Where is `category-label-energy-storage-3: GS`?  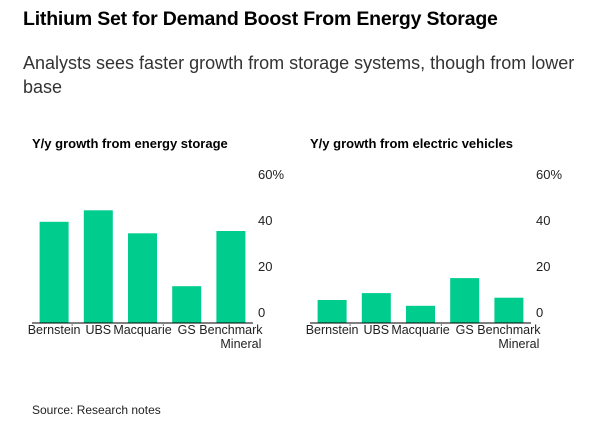
category-label-energy-storage-3: GS is located at coordinates (187, 330).